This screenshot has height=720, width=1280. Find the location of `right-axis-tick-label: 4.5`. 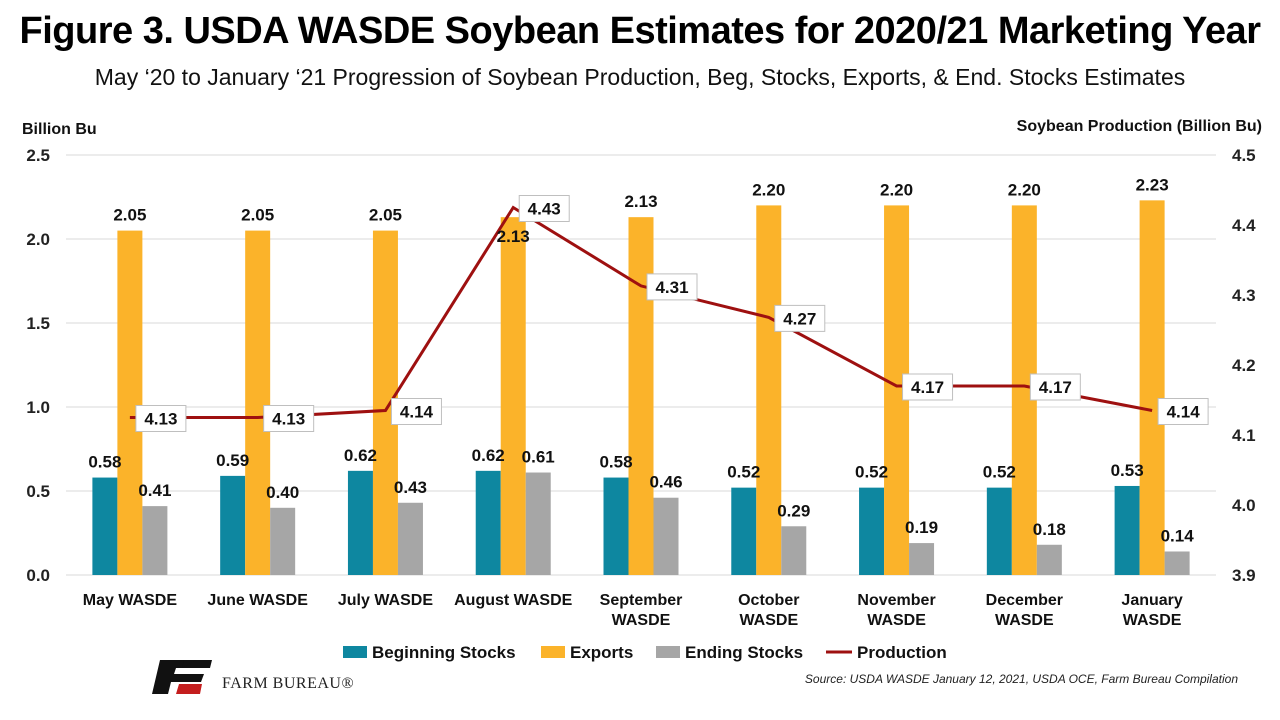

right-axis-tick-label: 4.5 is located at coordinates (1244, 155).